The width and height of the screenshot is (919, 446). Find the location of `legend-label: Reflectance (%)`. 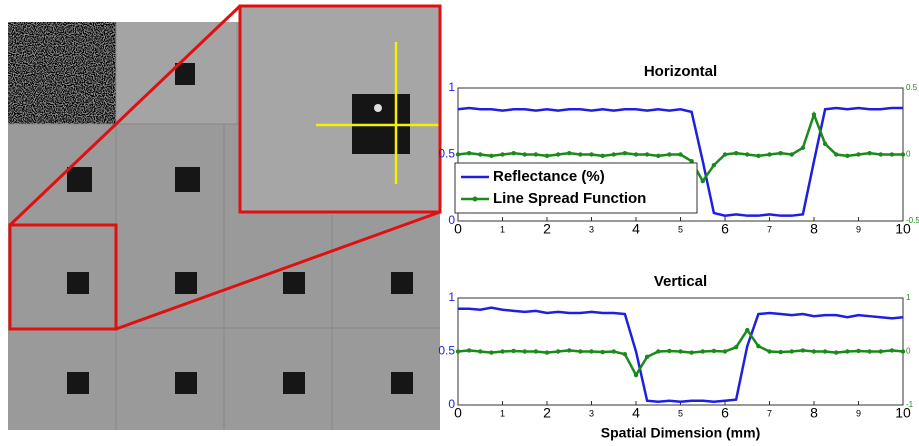

legend-label: Reflectance (%) is located at coordinates (549, 176).